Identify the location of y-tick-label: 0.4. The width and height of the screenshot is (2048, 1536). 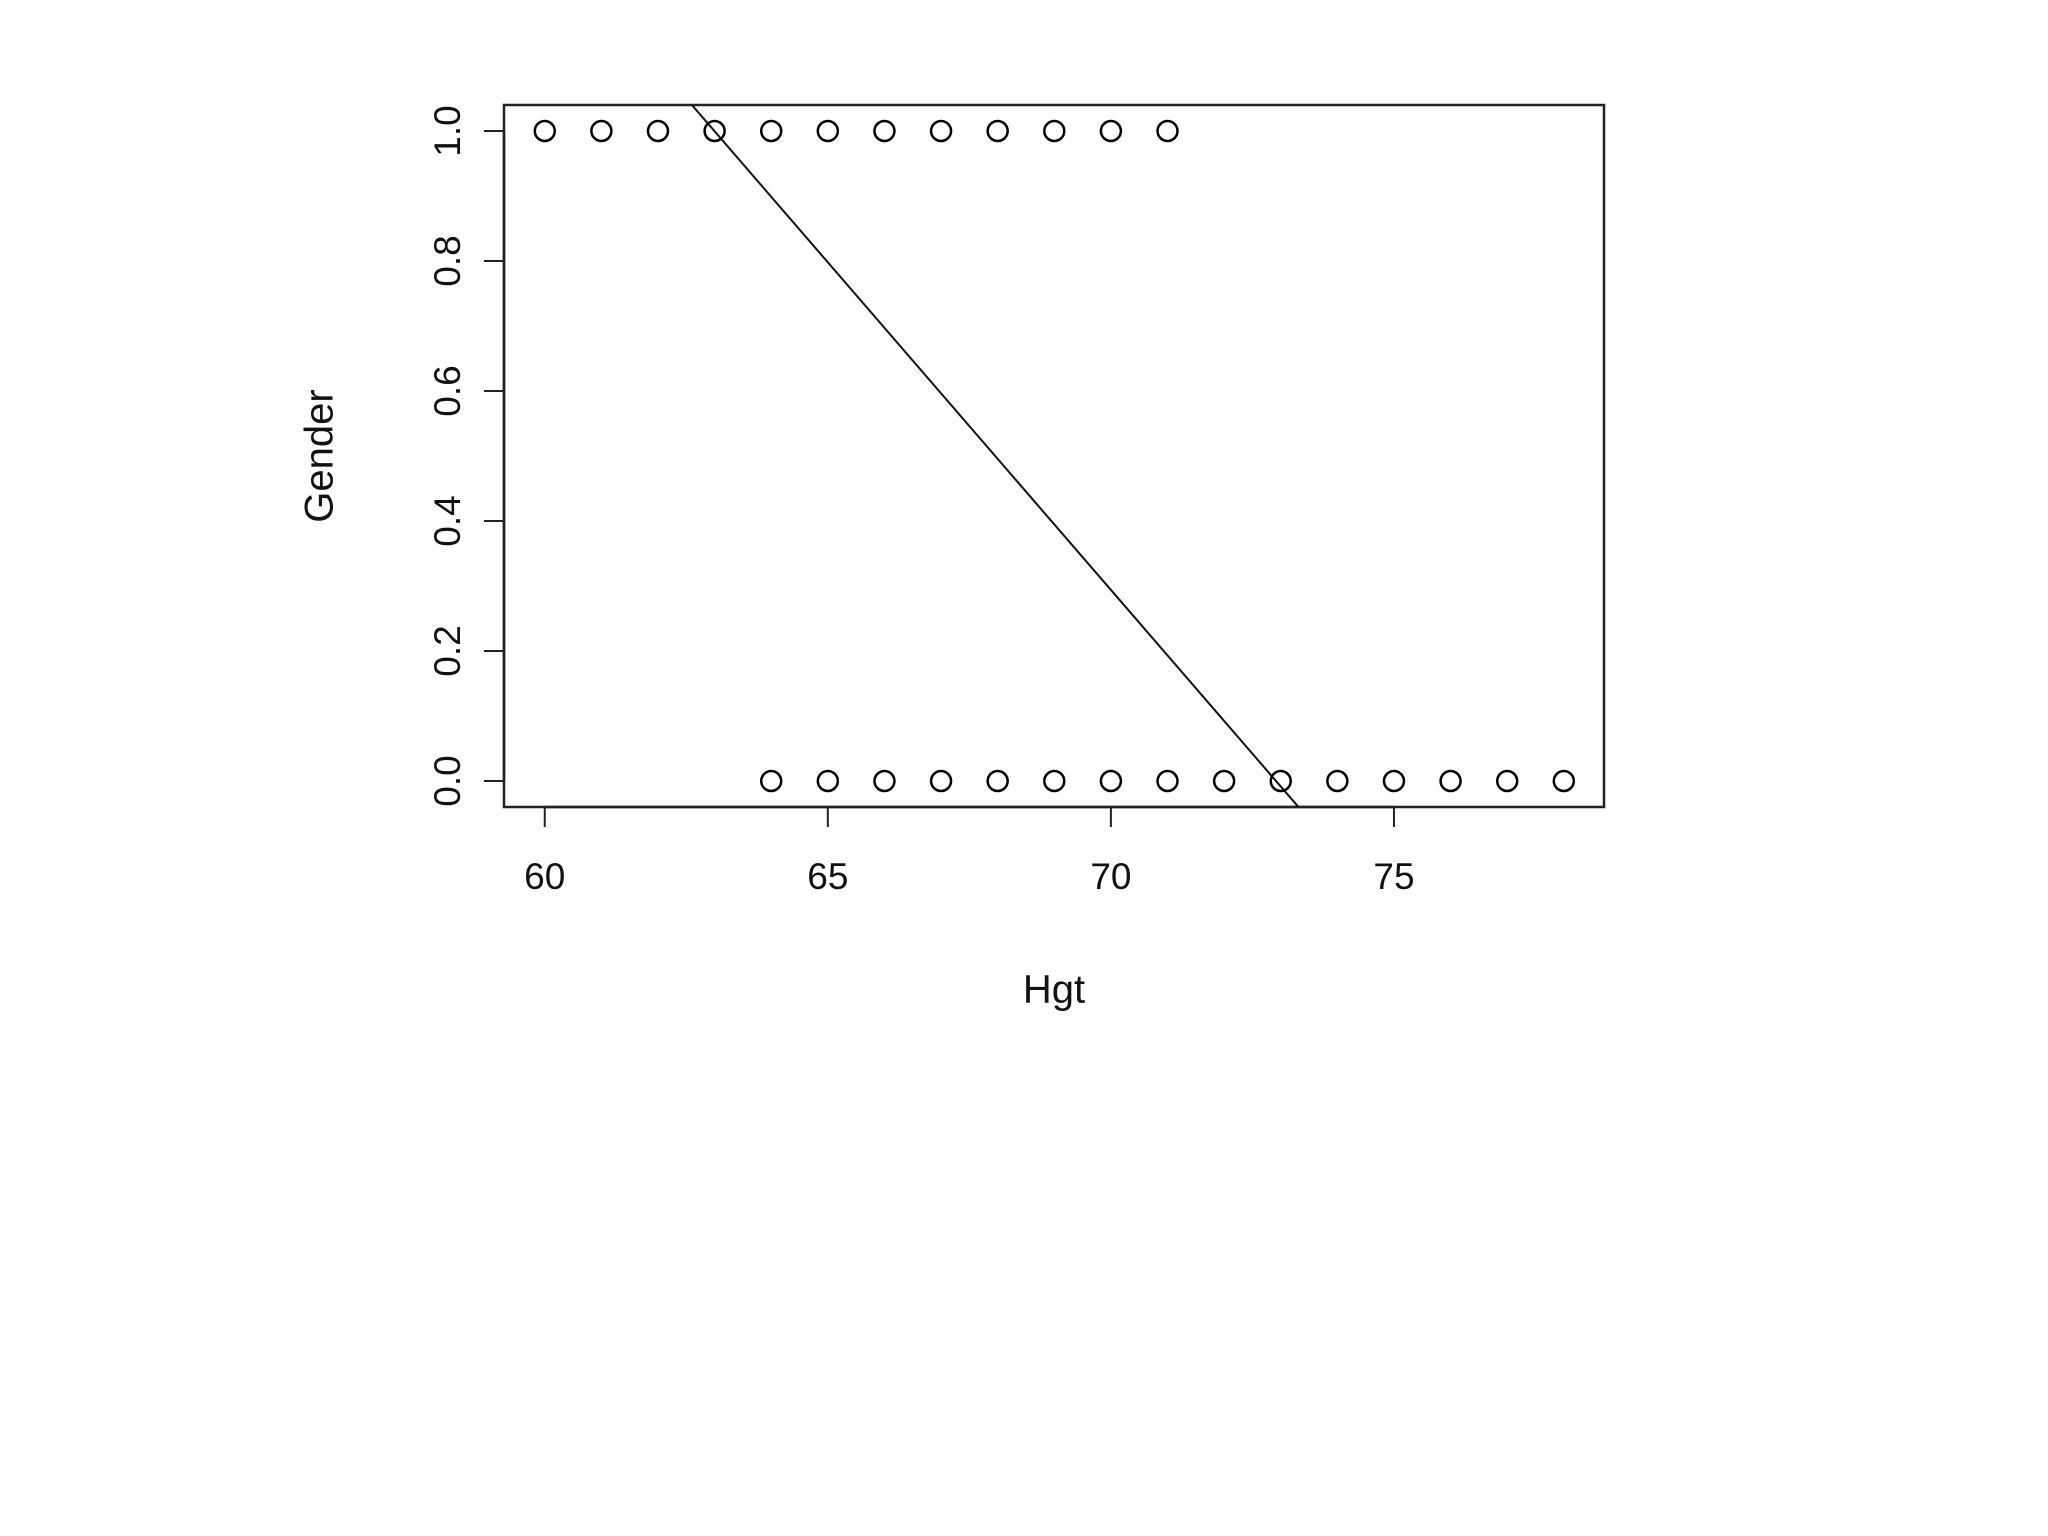
(447, 520).